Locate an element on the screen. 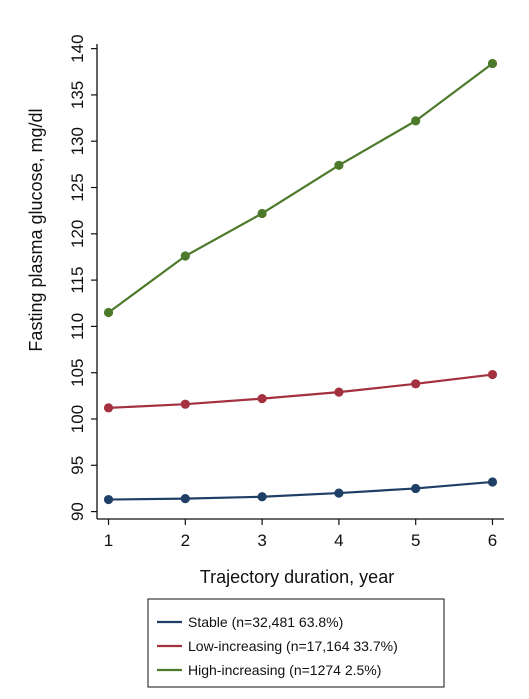  x-tick-label: 2 is located at coordinates (185, 540).